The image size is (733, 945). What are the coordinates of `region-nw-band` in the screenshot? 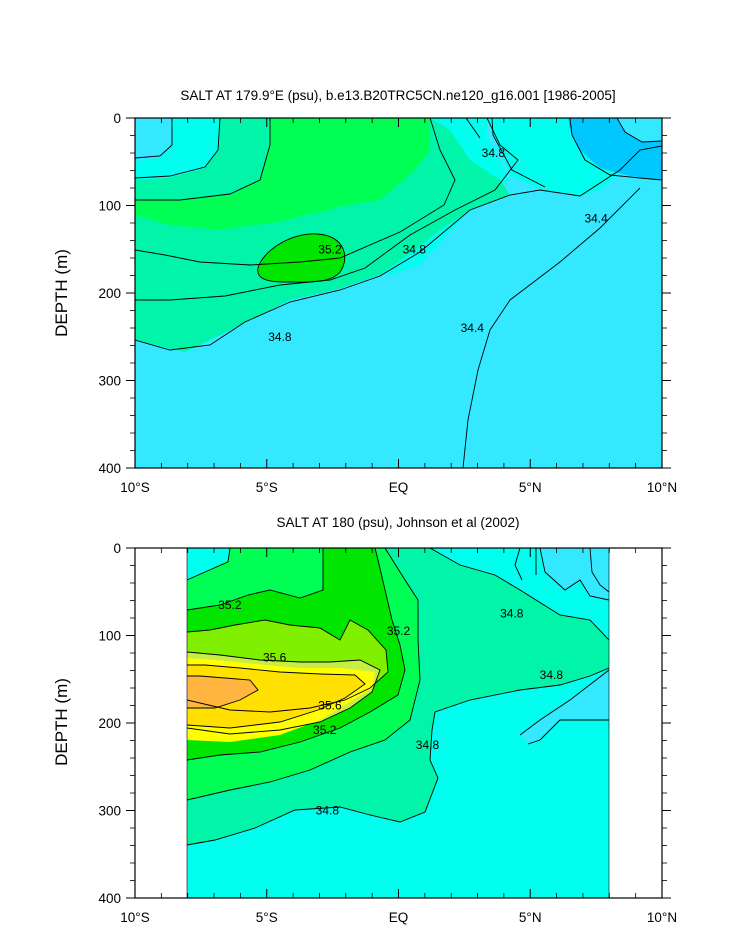 It's located at (208, 564).